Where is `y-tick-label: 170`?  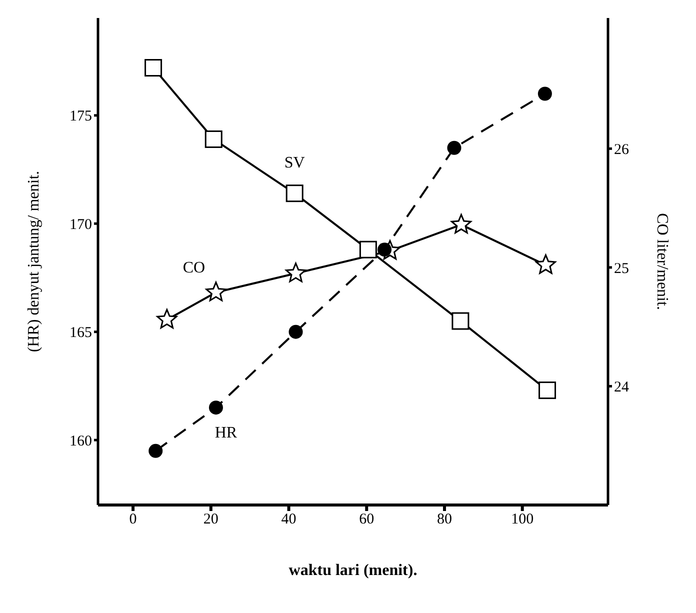 y-tick-label: 170 is located at coordinates (81, 224).